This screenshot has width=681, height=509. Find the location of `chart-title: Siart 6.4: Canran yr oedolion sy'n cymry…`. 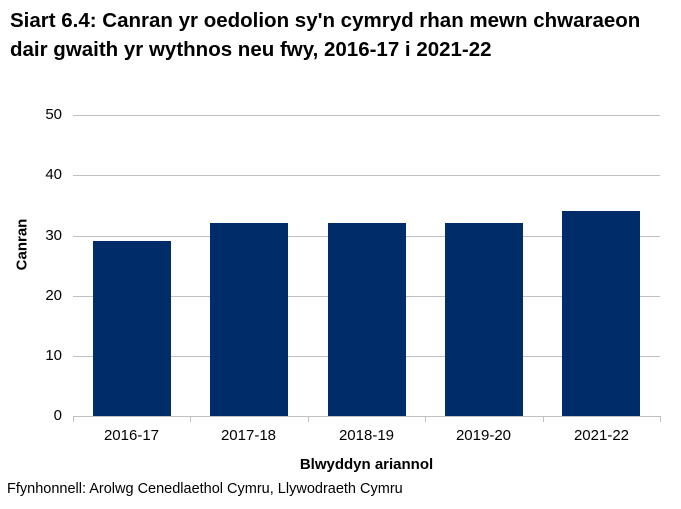

chart-title: Siart 6.4: Canran yr oedolion sy'n cymry… is located at coordinates (325, 35).